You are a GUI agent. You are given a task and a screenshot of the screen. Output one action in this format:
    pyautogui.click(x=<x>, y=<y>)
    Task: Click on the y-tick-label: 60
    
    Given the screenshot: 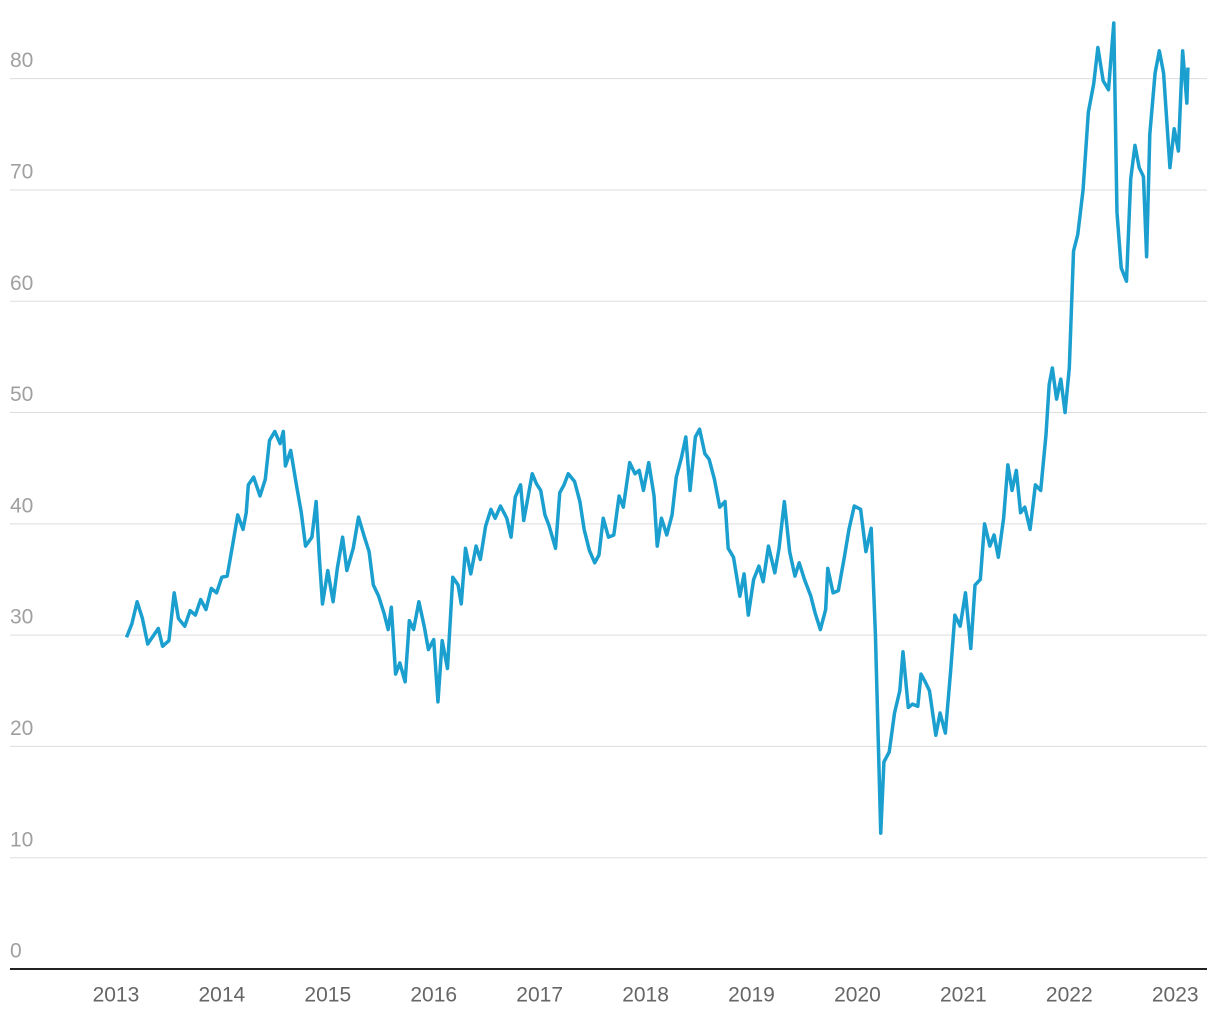 What is the action you would take?
    pyautogui.click(x=21, y=283)
    